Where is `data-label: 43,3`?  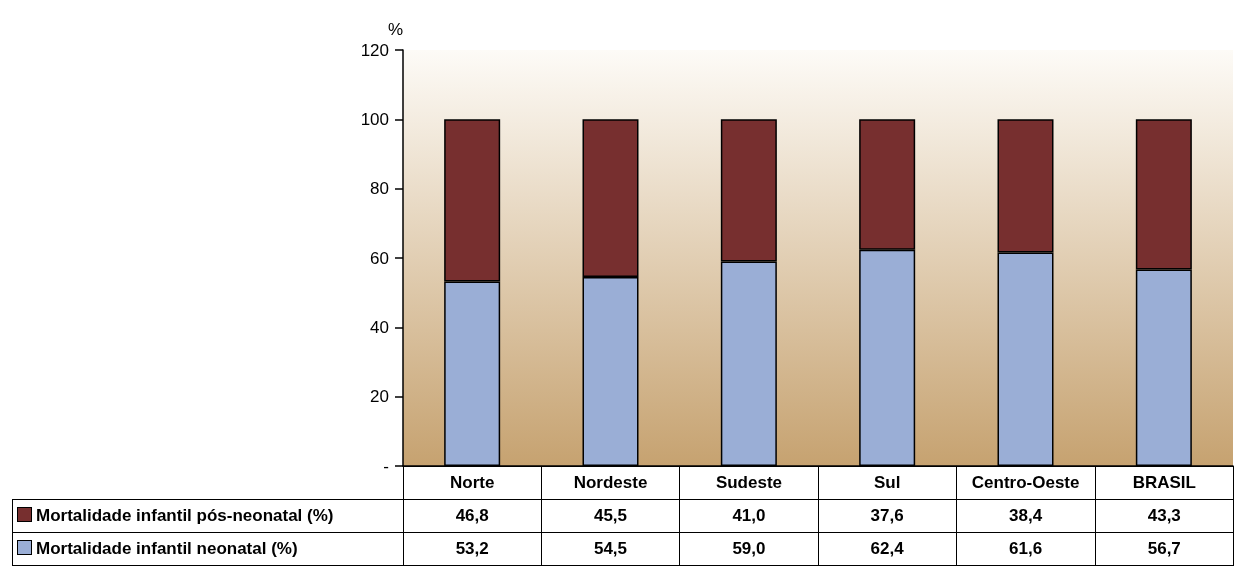
data-label: 43,3 is located at coordinates (1164, 516).